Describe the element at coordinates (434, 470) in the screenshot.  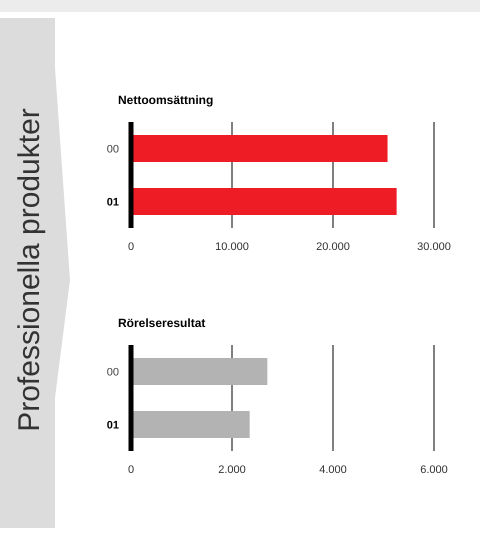
I see `x-tick-label: 6.000` at that location.